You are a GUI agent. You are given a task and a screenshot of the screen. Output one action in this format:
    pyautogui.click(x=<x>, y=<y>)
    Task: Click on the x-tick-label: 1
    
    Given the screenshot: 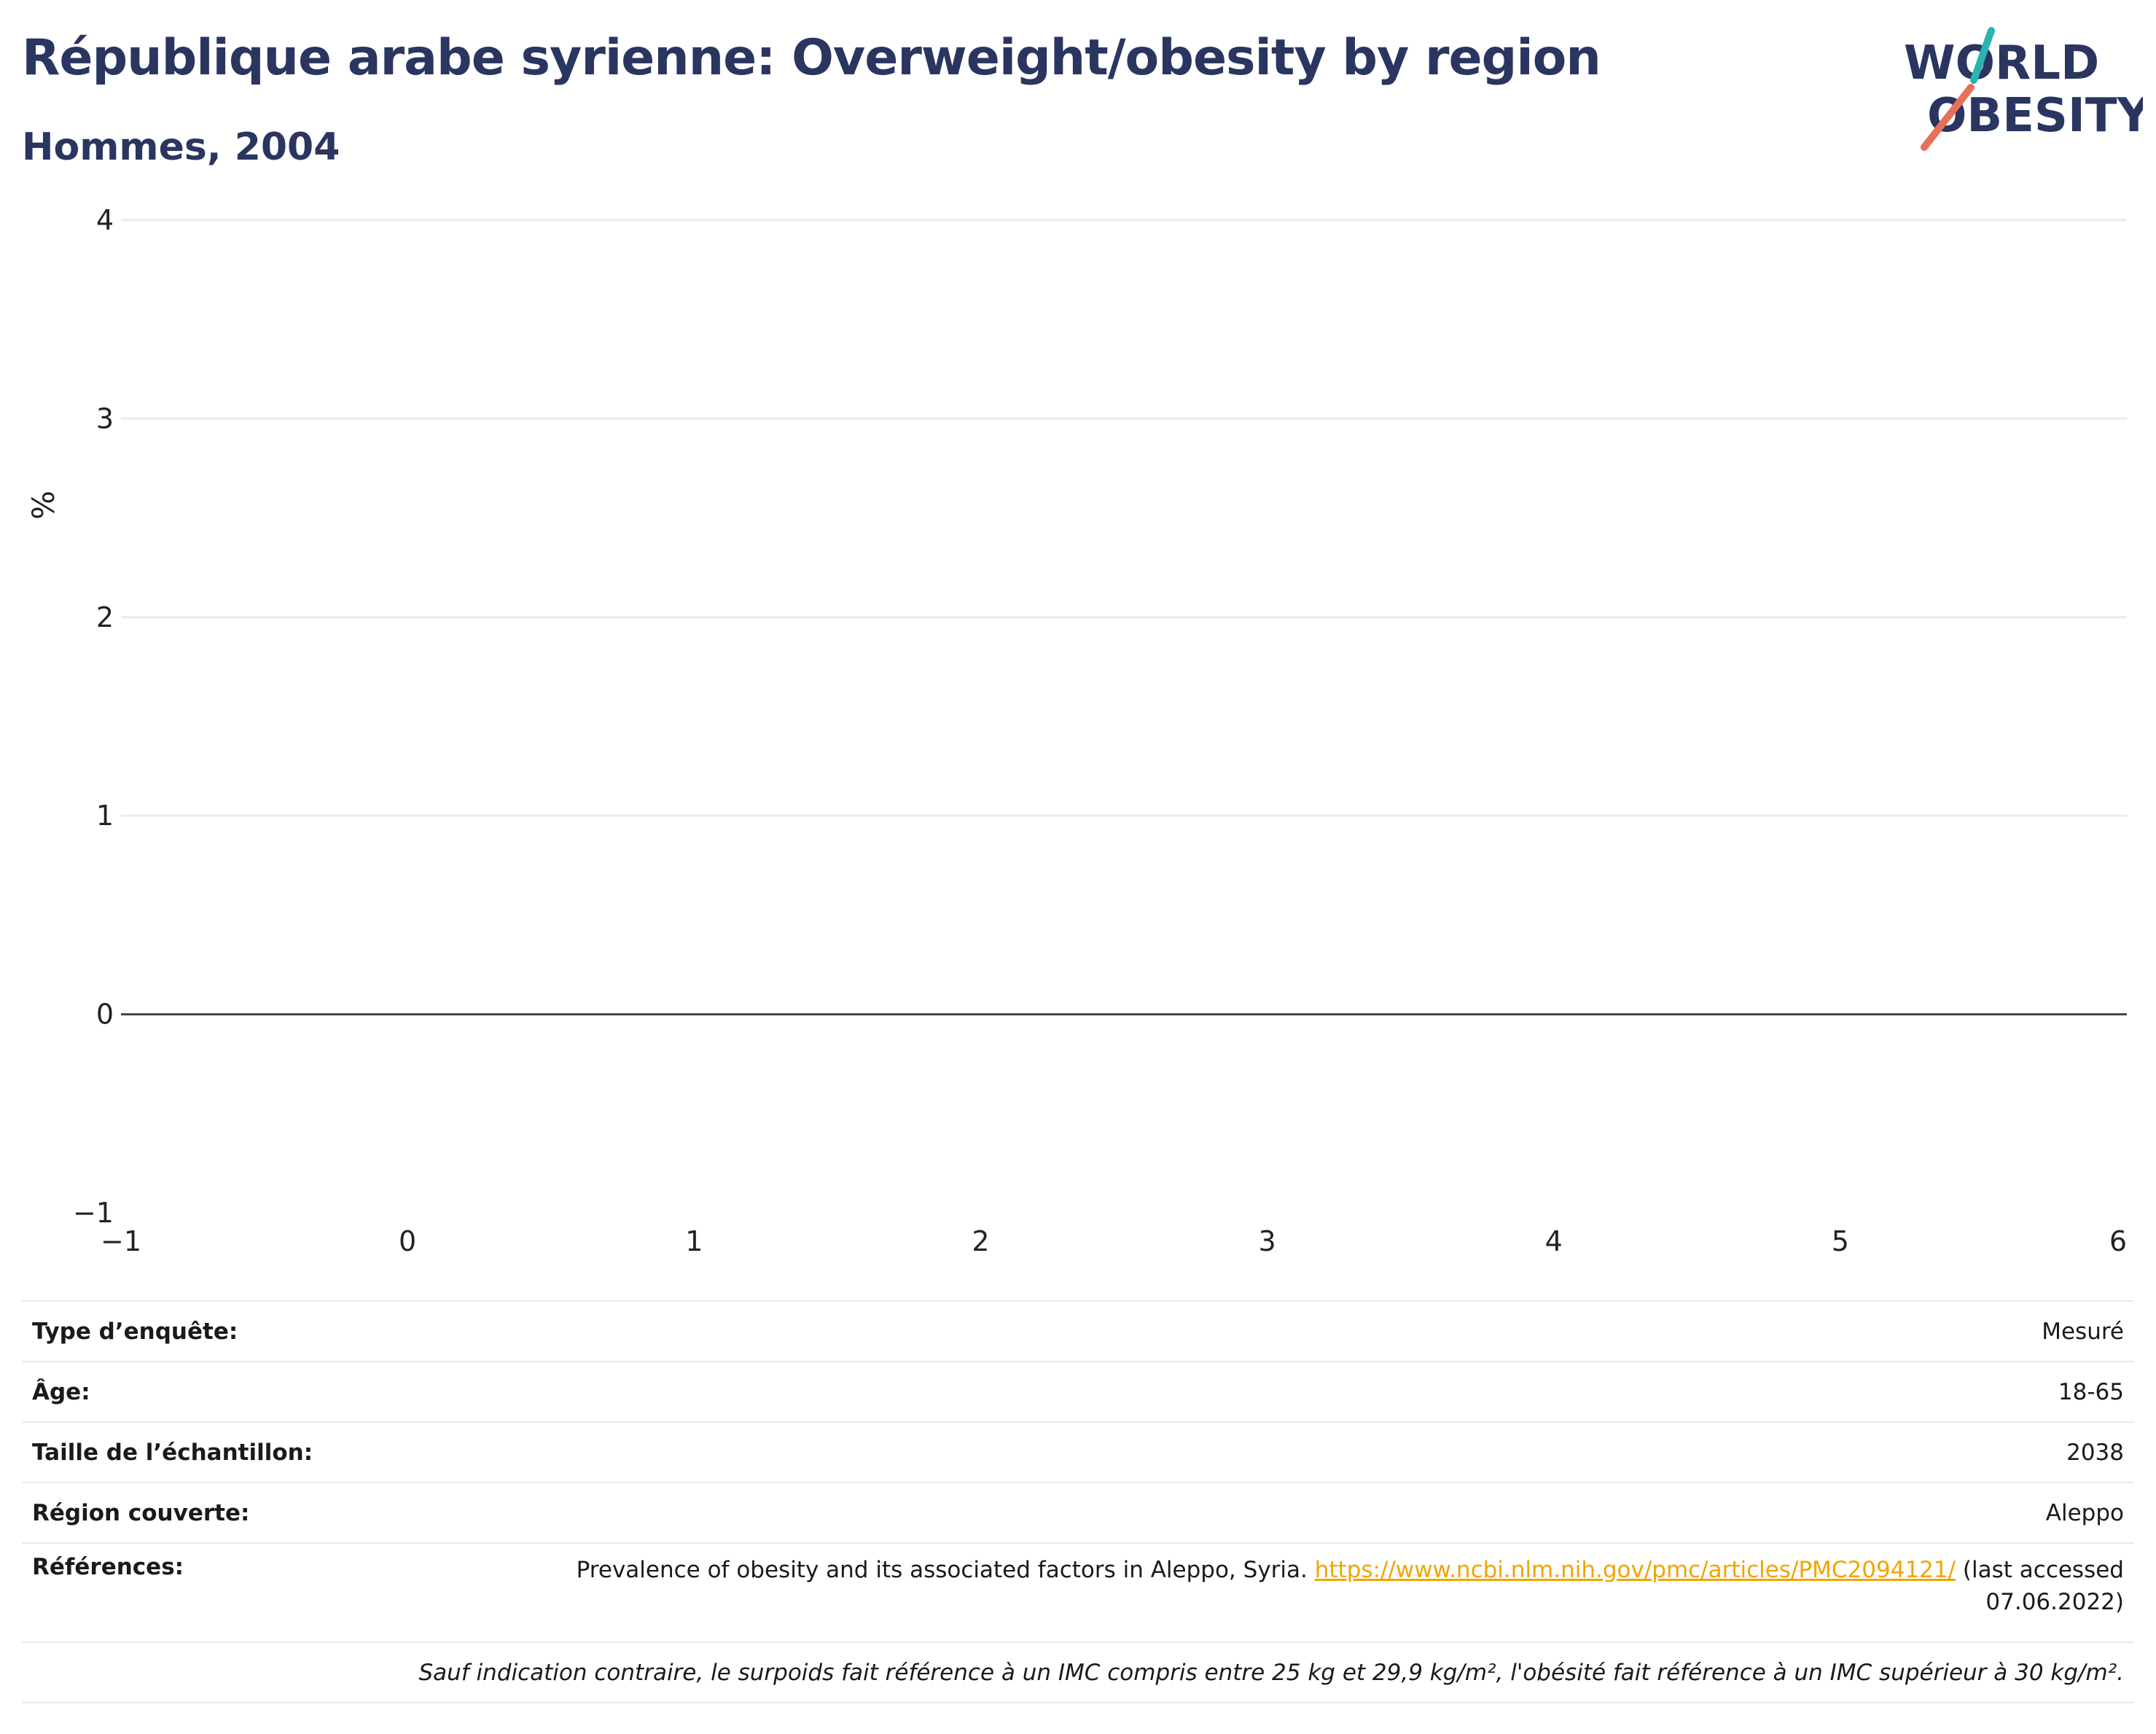 What is the action you would take?
    pyautogui.click(x=694, y=1241)
    